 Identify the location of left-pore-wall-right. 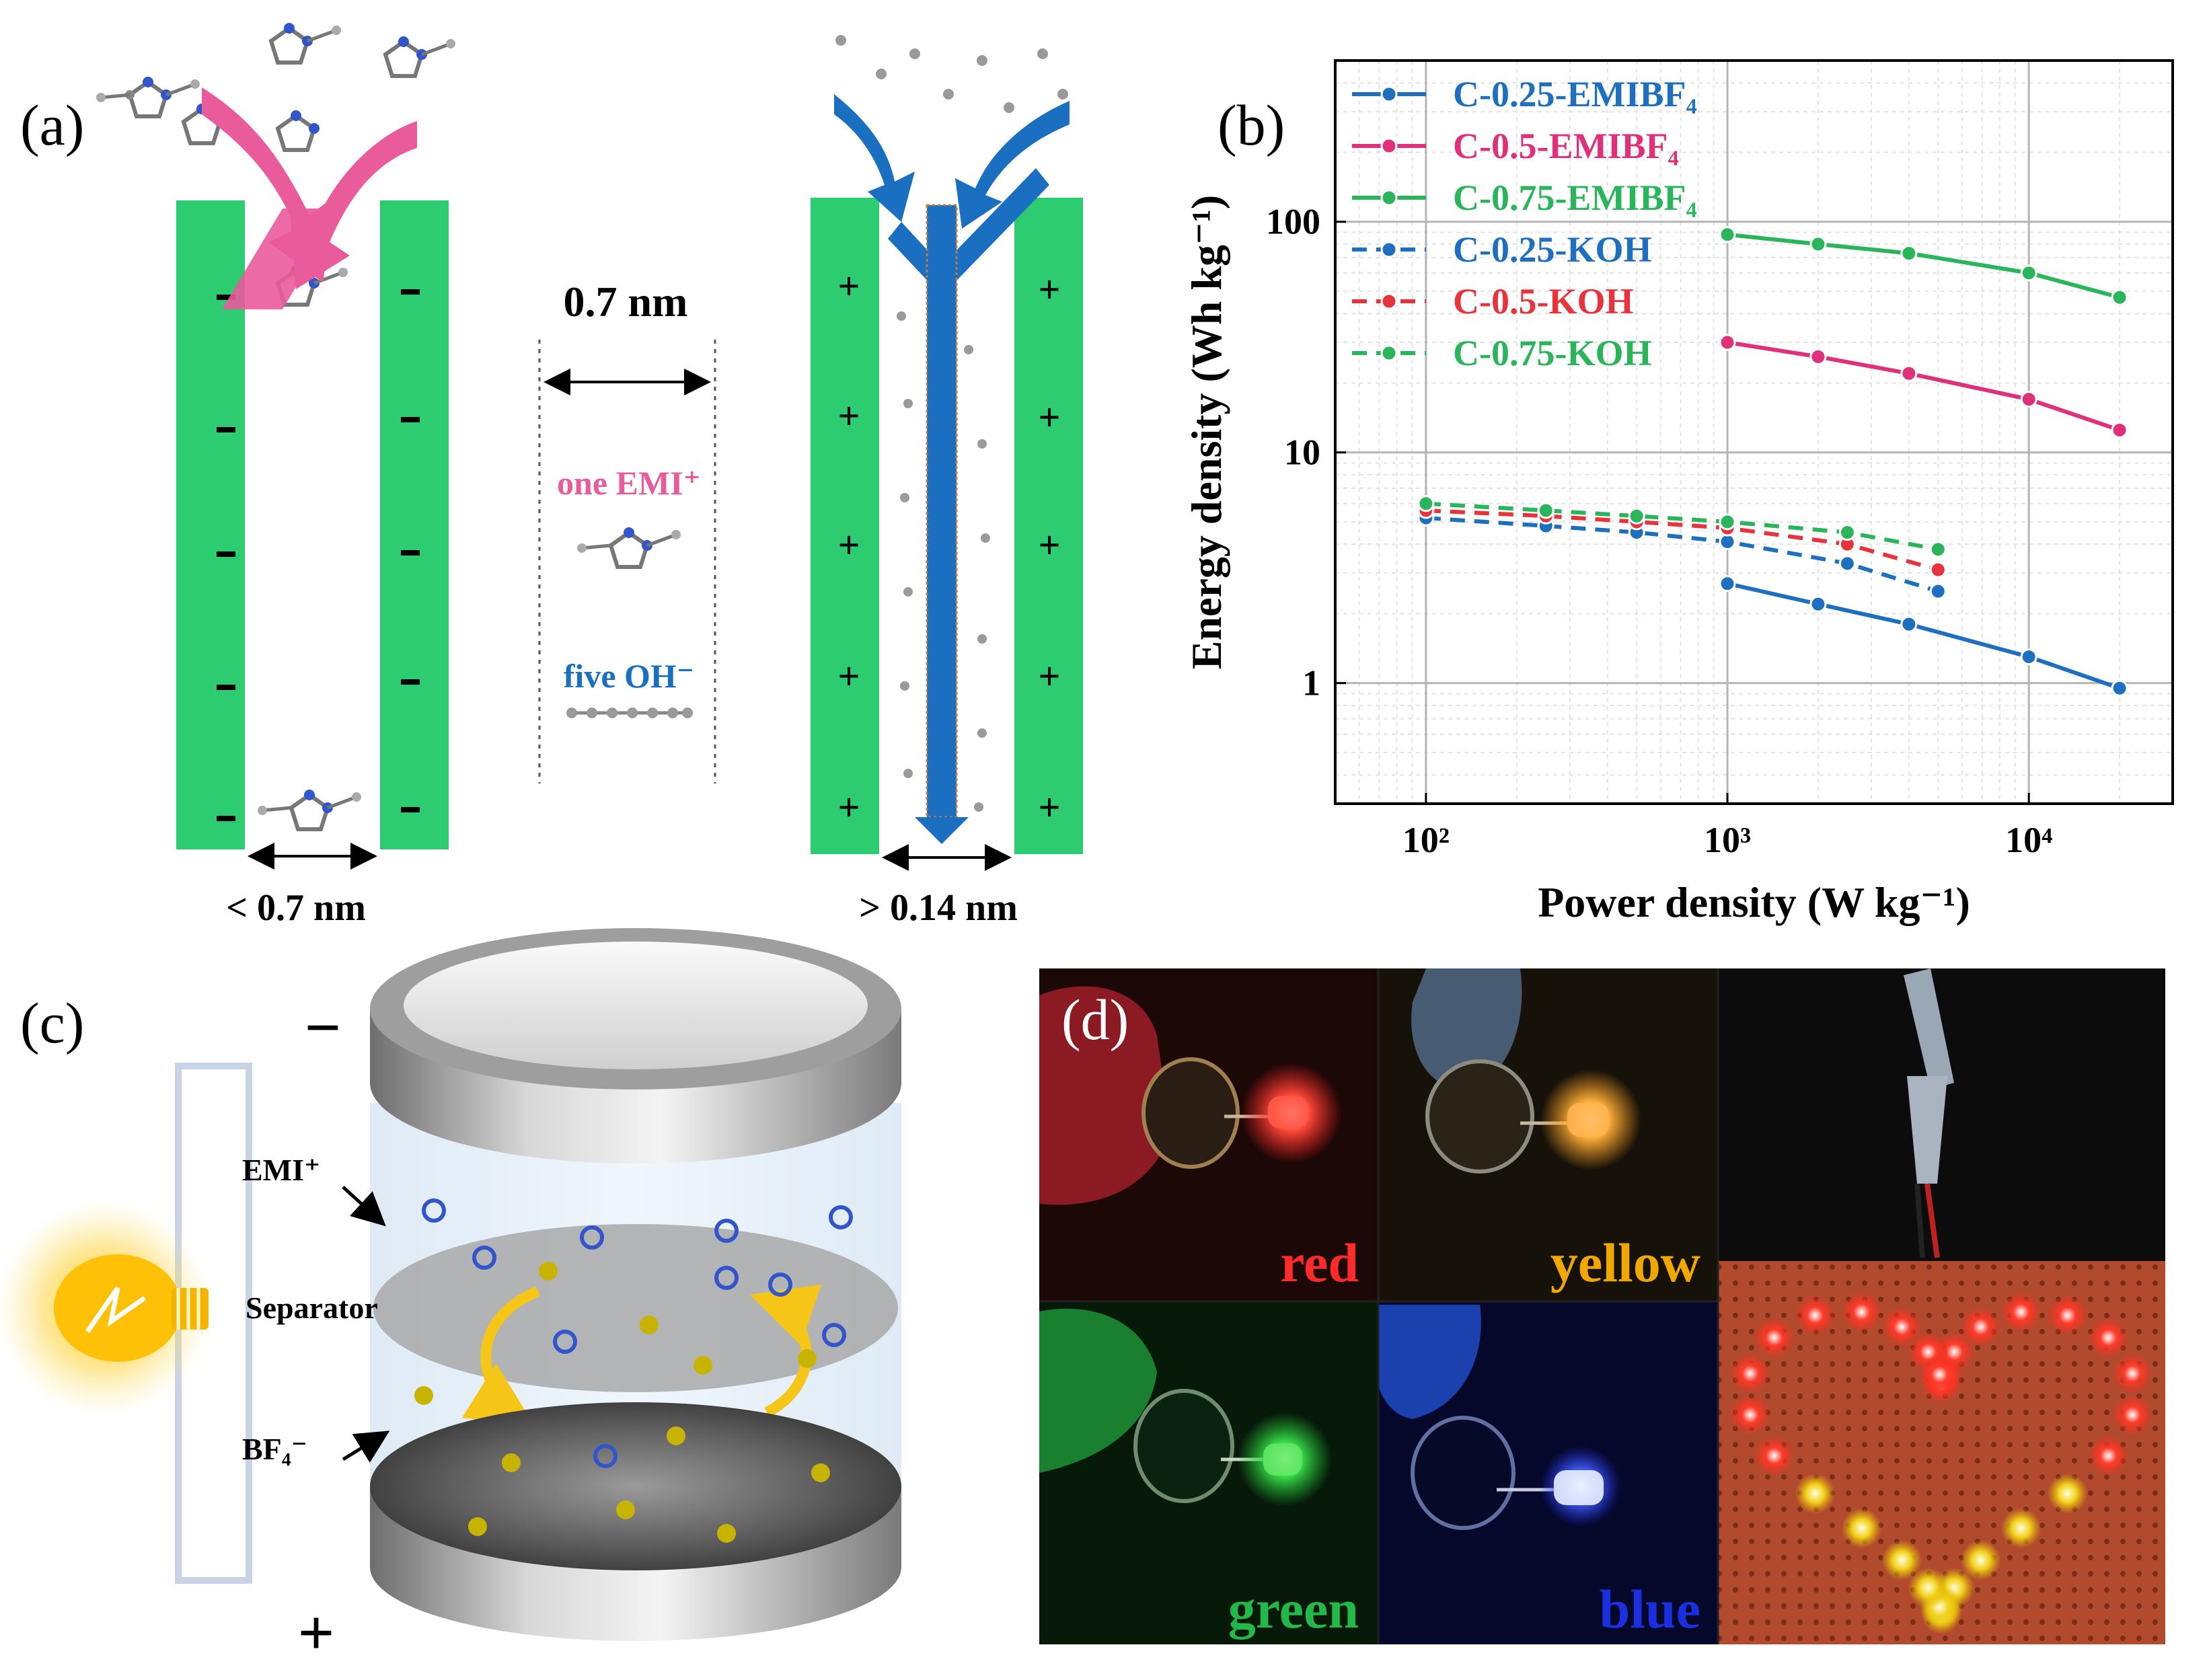
(415, 524).